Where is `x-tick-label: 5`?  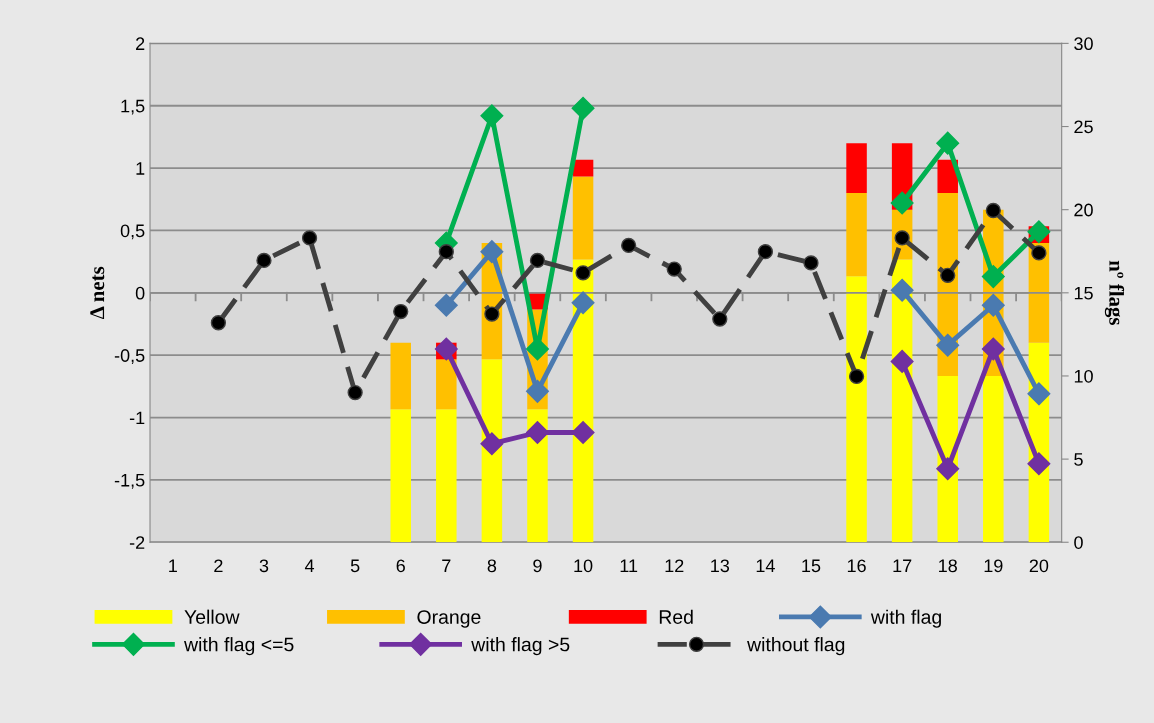
x-tick-label: 5 is located at coordinates (355, 566).